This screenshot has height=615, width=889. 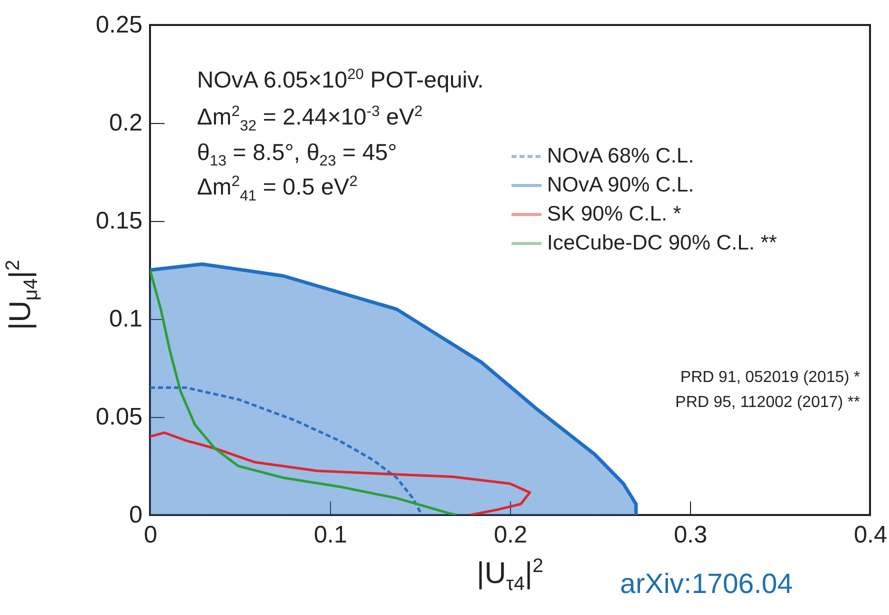 What do you see at coordinates (614, 214) in the screenshot?
I see `legend-label: SK 90% C.L. *` at bounding box center [614, 214].